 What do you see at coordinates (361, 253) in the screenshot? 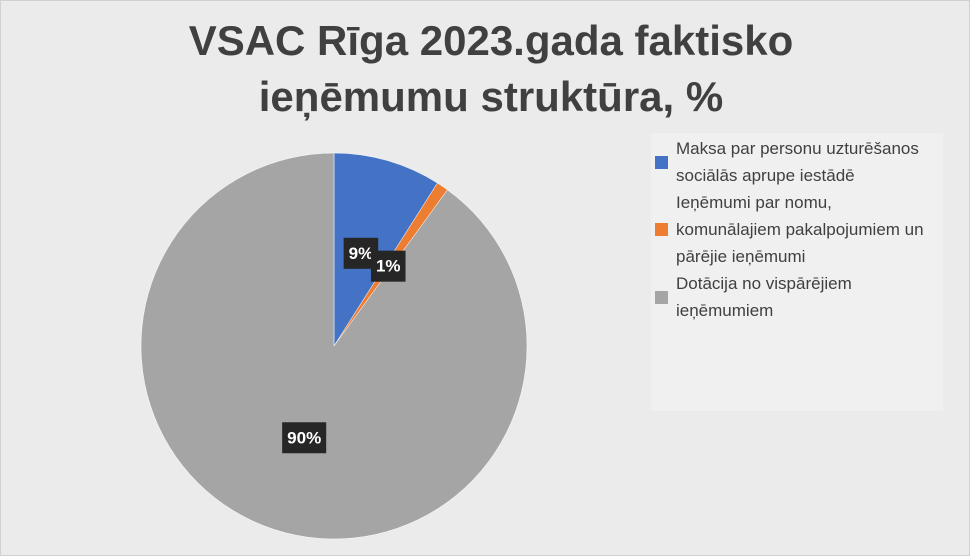
I see `data-label: 9%` at bounding box center [361, 253].